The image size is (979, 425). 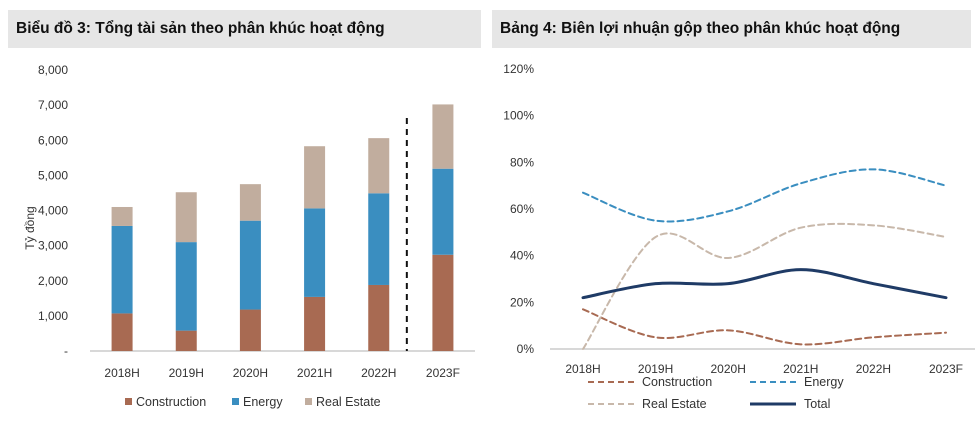 I want to click on bar-energy-2020h, so click(x=250, y=265).